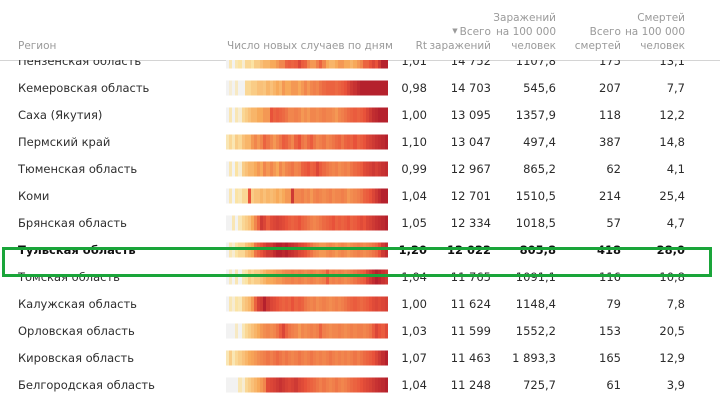  What do you see at coordinates (670, 249) in the screenshot?
I see `deaths-per-100k-value: 28,0` at bounding box center [670, 249].